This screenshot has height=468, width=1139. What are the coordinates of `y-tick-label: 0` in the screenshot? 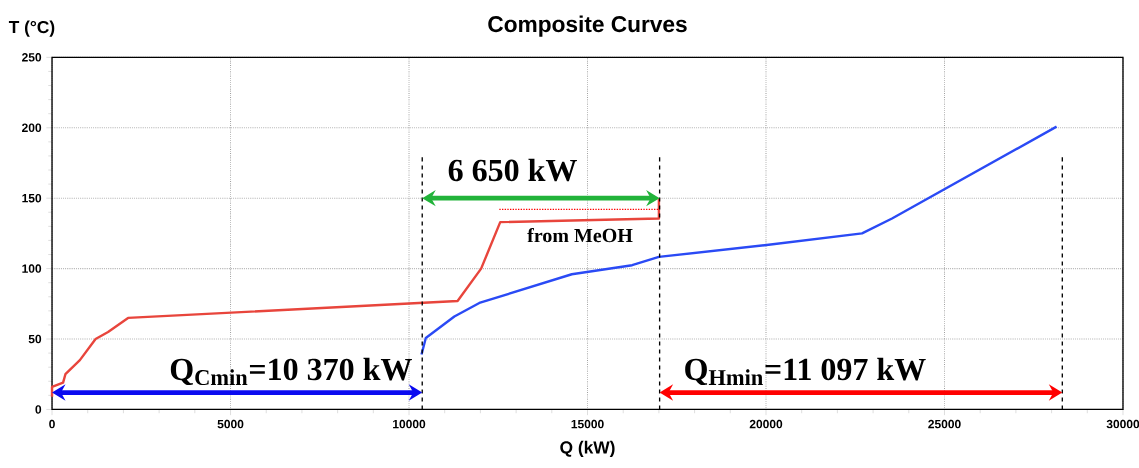 It's located at (38, 409).